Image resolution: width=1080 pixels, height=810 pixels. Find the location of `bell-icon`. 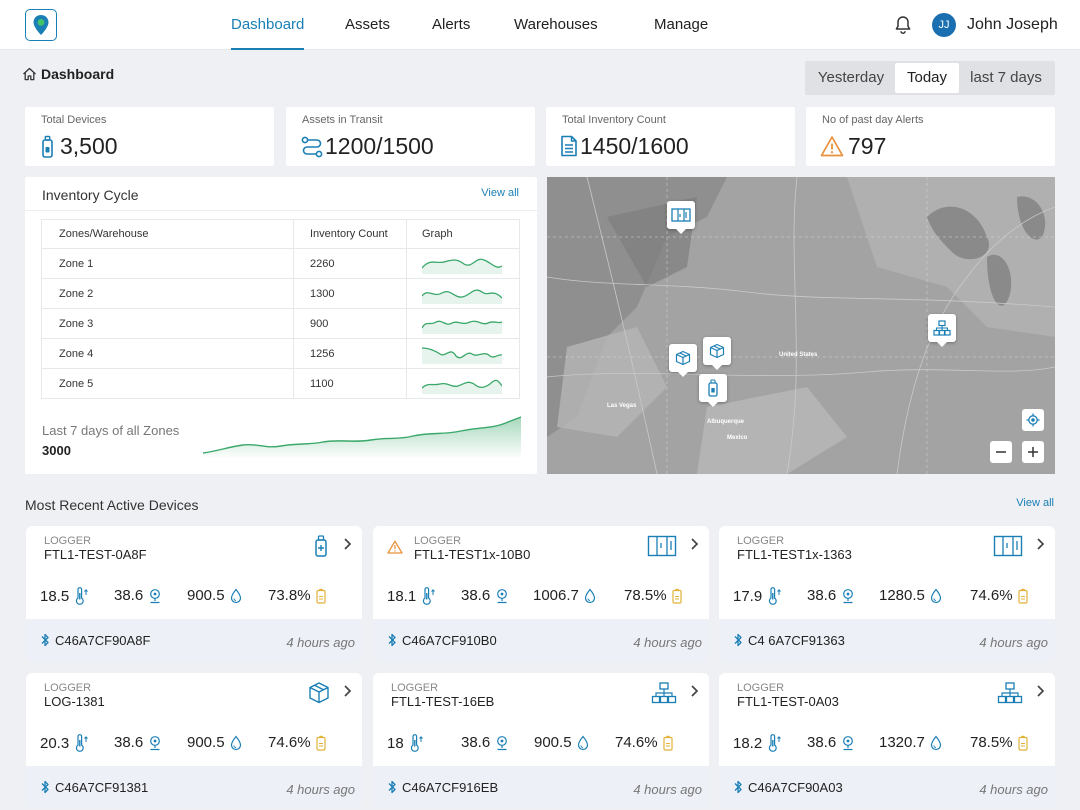

bell-icon is located at coordinates (903, 25).